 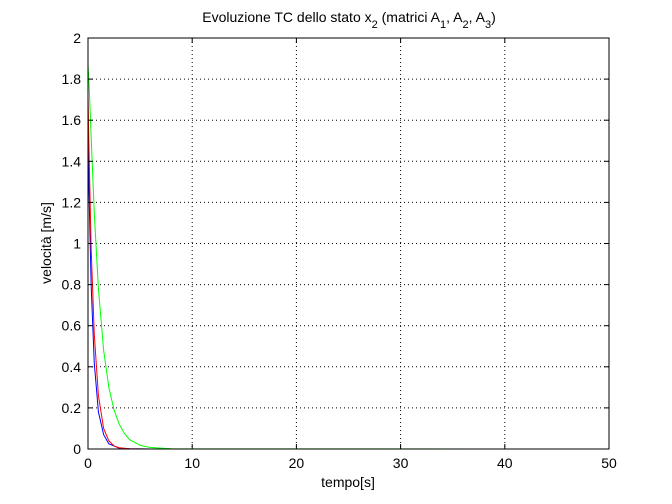 I want to click on y-tick-label: 0.2, so click(x=72, y=408).